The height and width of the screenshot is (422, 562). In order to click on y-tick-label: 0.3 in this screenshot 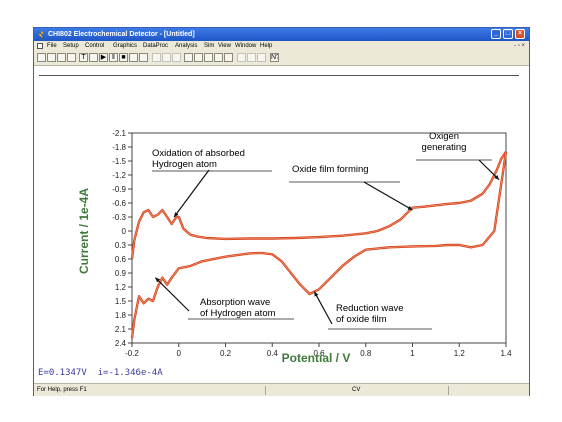, I will do `click(121, 245)`.